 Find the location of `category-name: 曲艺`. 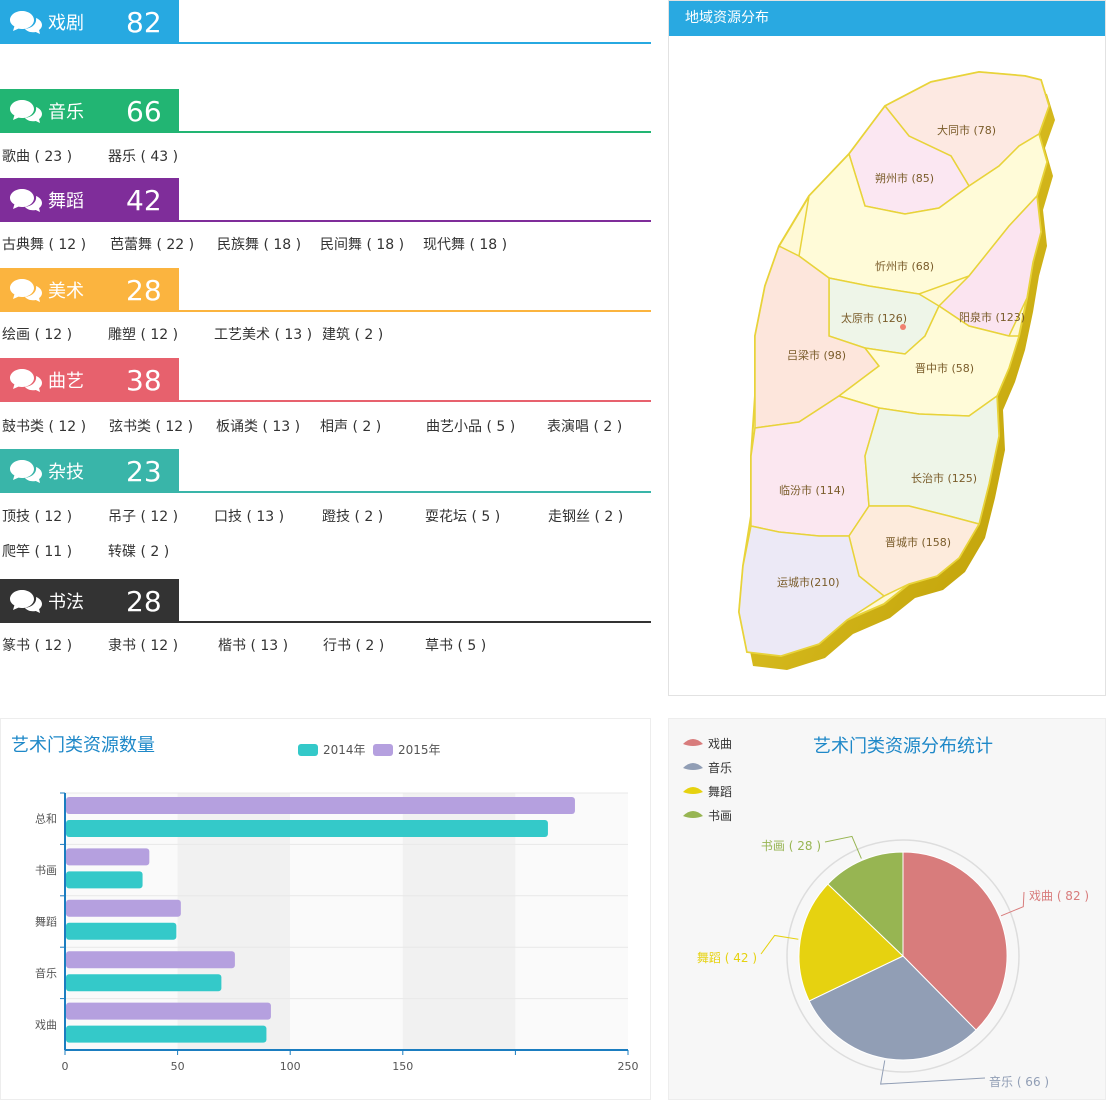

category-name: 曲艺 is located at coordinates (66, 381).